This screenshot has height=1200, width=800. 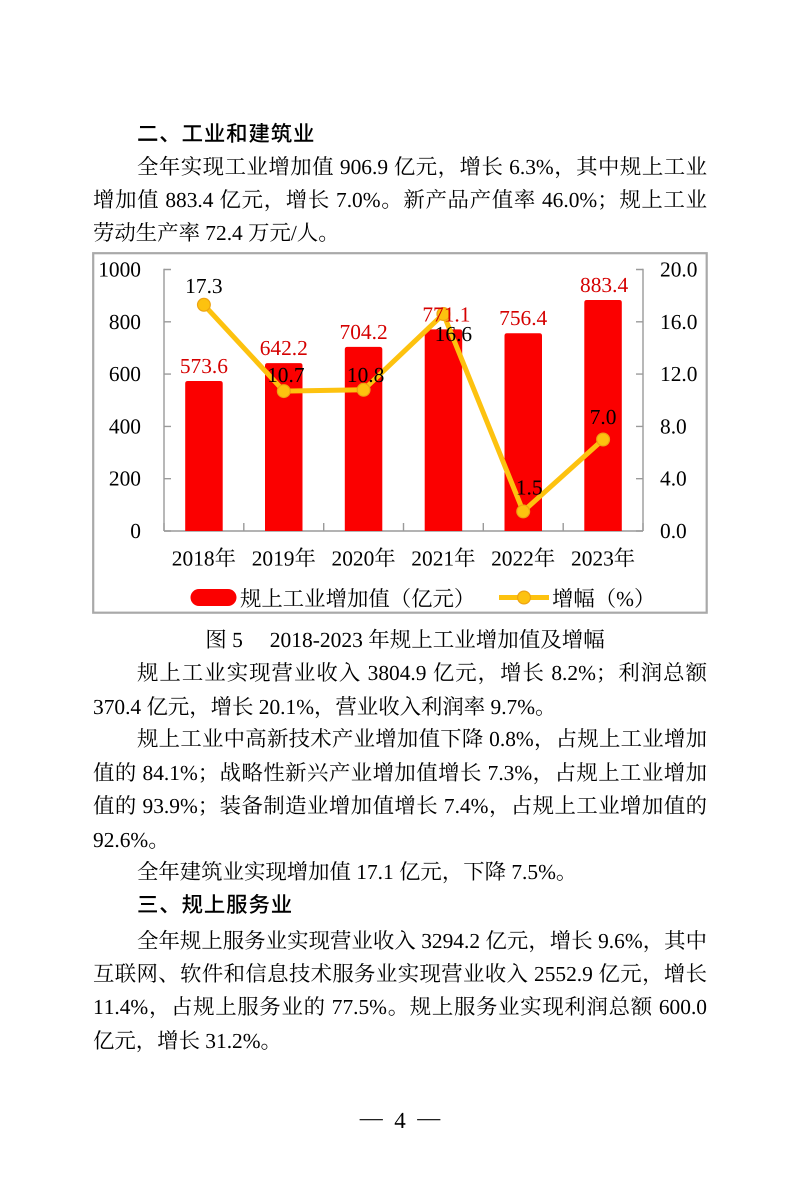 What do you see at coordinates (523, 559) in the screenshot?
I see `svg-text: 2022年` at bounding box center [523, 559].